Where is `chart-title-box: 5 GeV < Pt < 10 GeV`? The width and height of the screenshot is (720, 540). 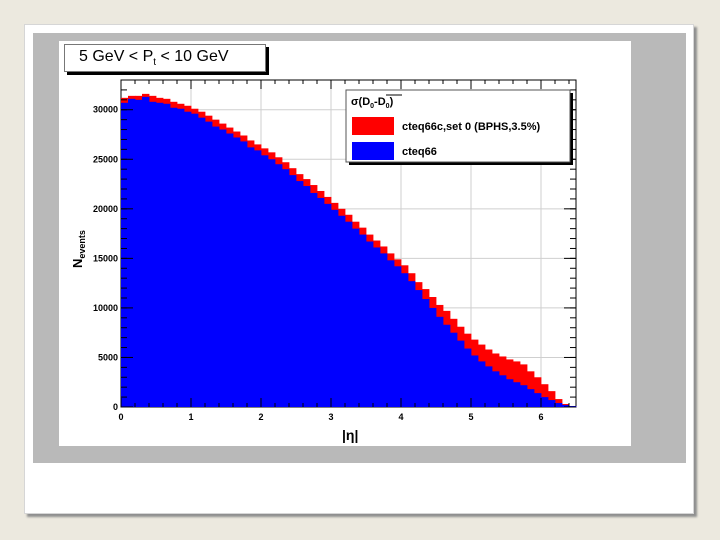 chart-title-box: 5 GeV < Pt < 10 GeV is located at coordinates (165, 58).